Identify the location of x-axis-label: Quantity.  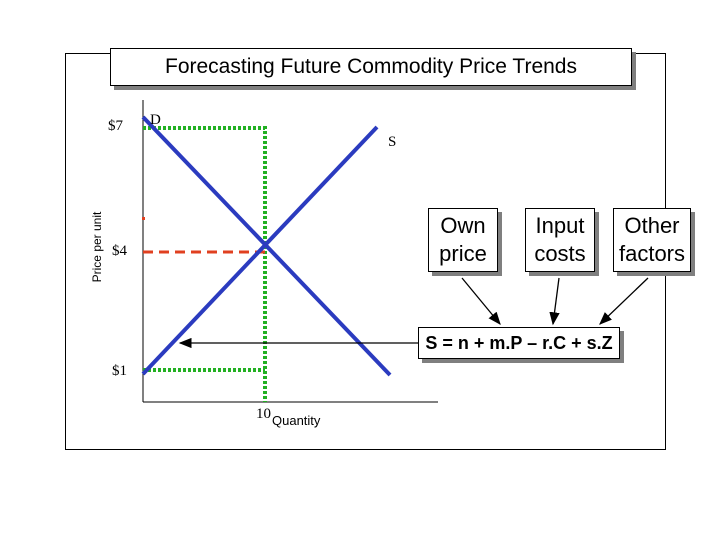
(296, 420).